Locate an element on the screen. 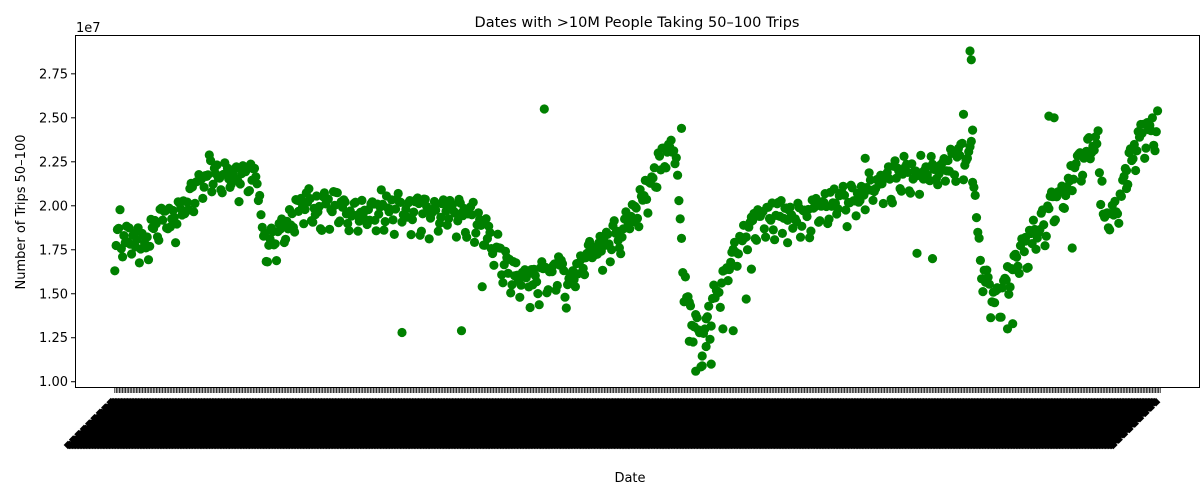  y-ticks: 1.00 1.25 1.50 1.75 2.00 2.25 2.50 2.75 is located at coordinates (57, 228).